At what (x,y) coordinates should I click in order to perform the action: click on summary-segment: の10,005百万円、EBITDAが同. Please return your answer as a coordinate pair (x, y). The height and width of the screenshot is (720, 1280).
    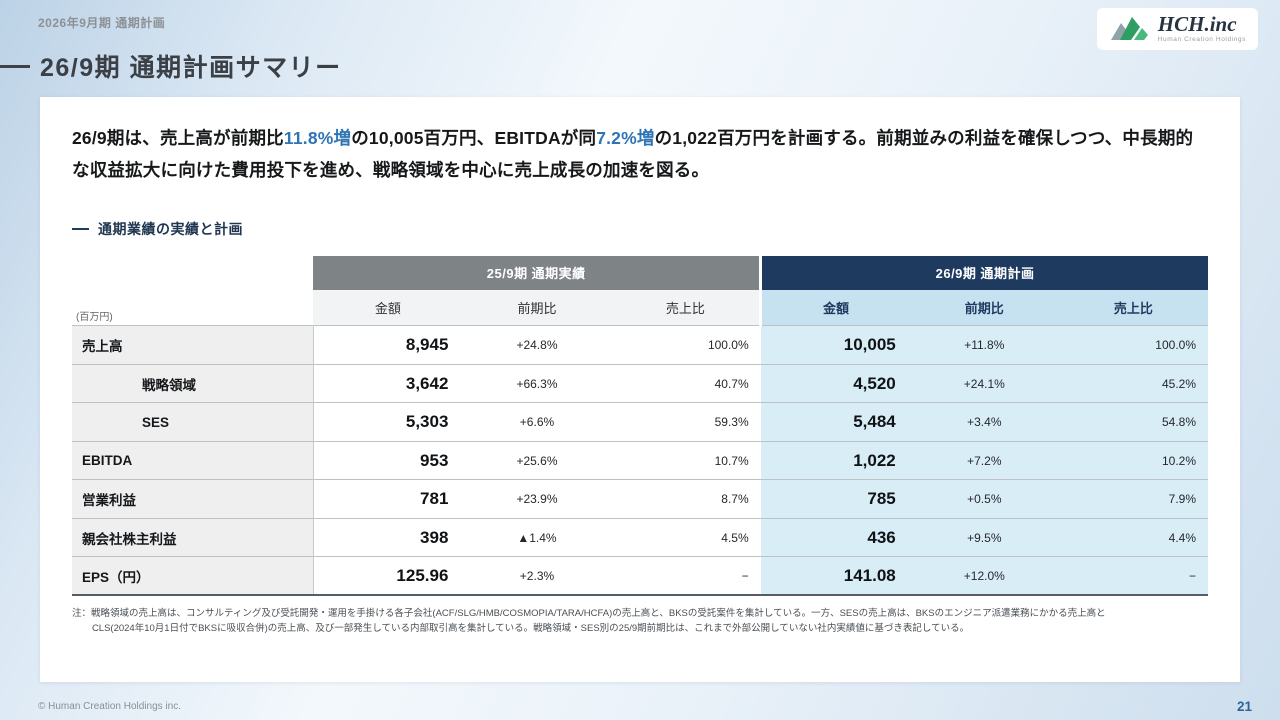
    Looking at the image, I should click on (474, 138).